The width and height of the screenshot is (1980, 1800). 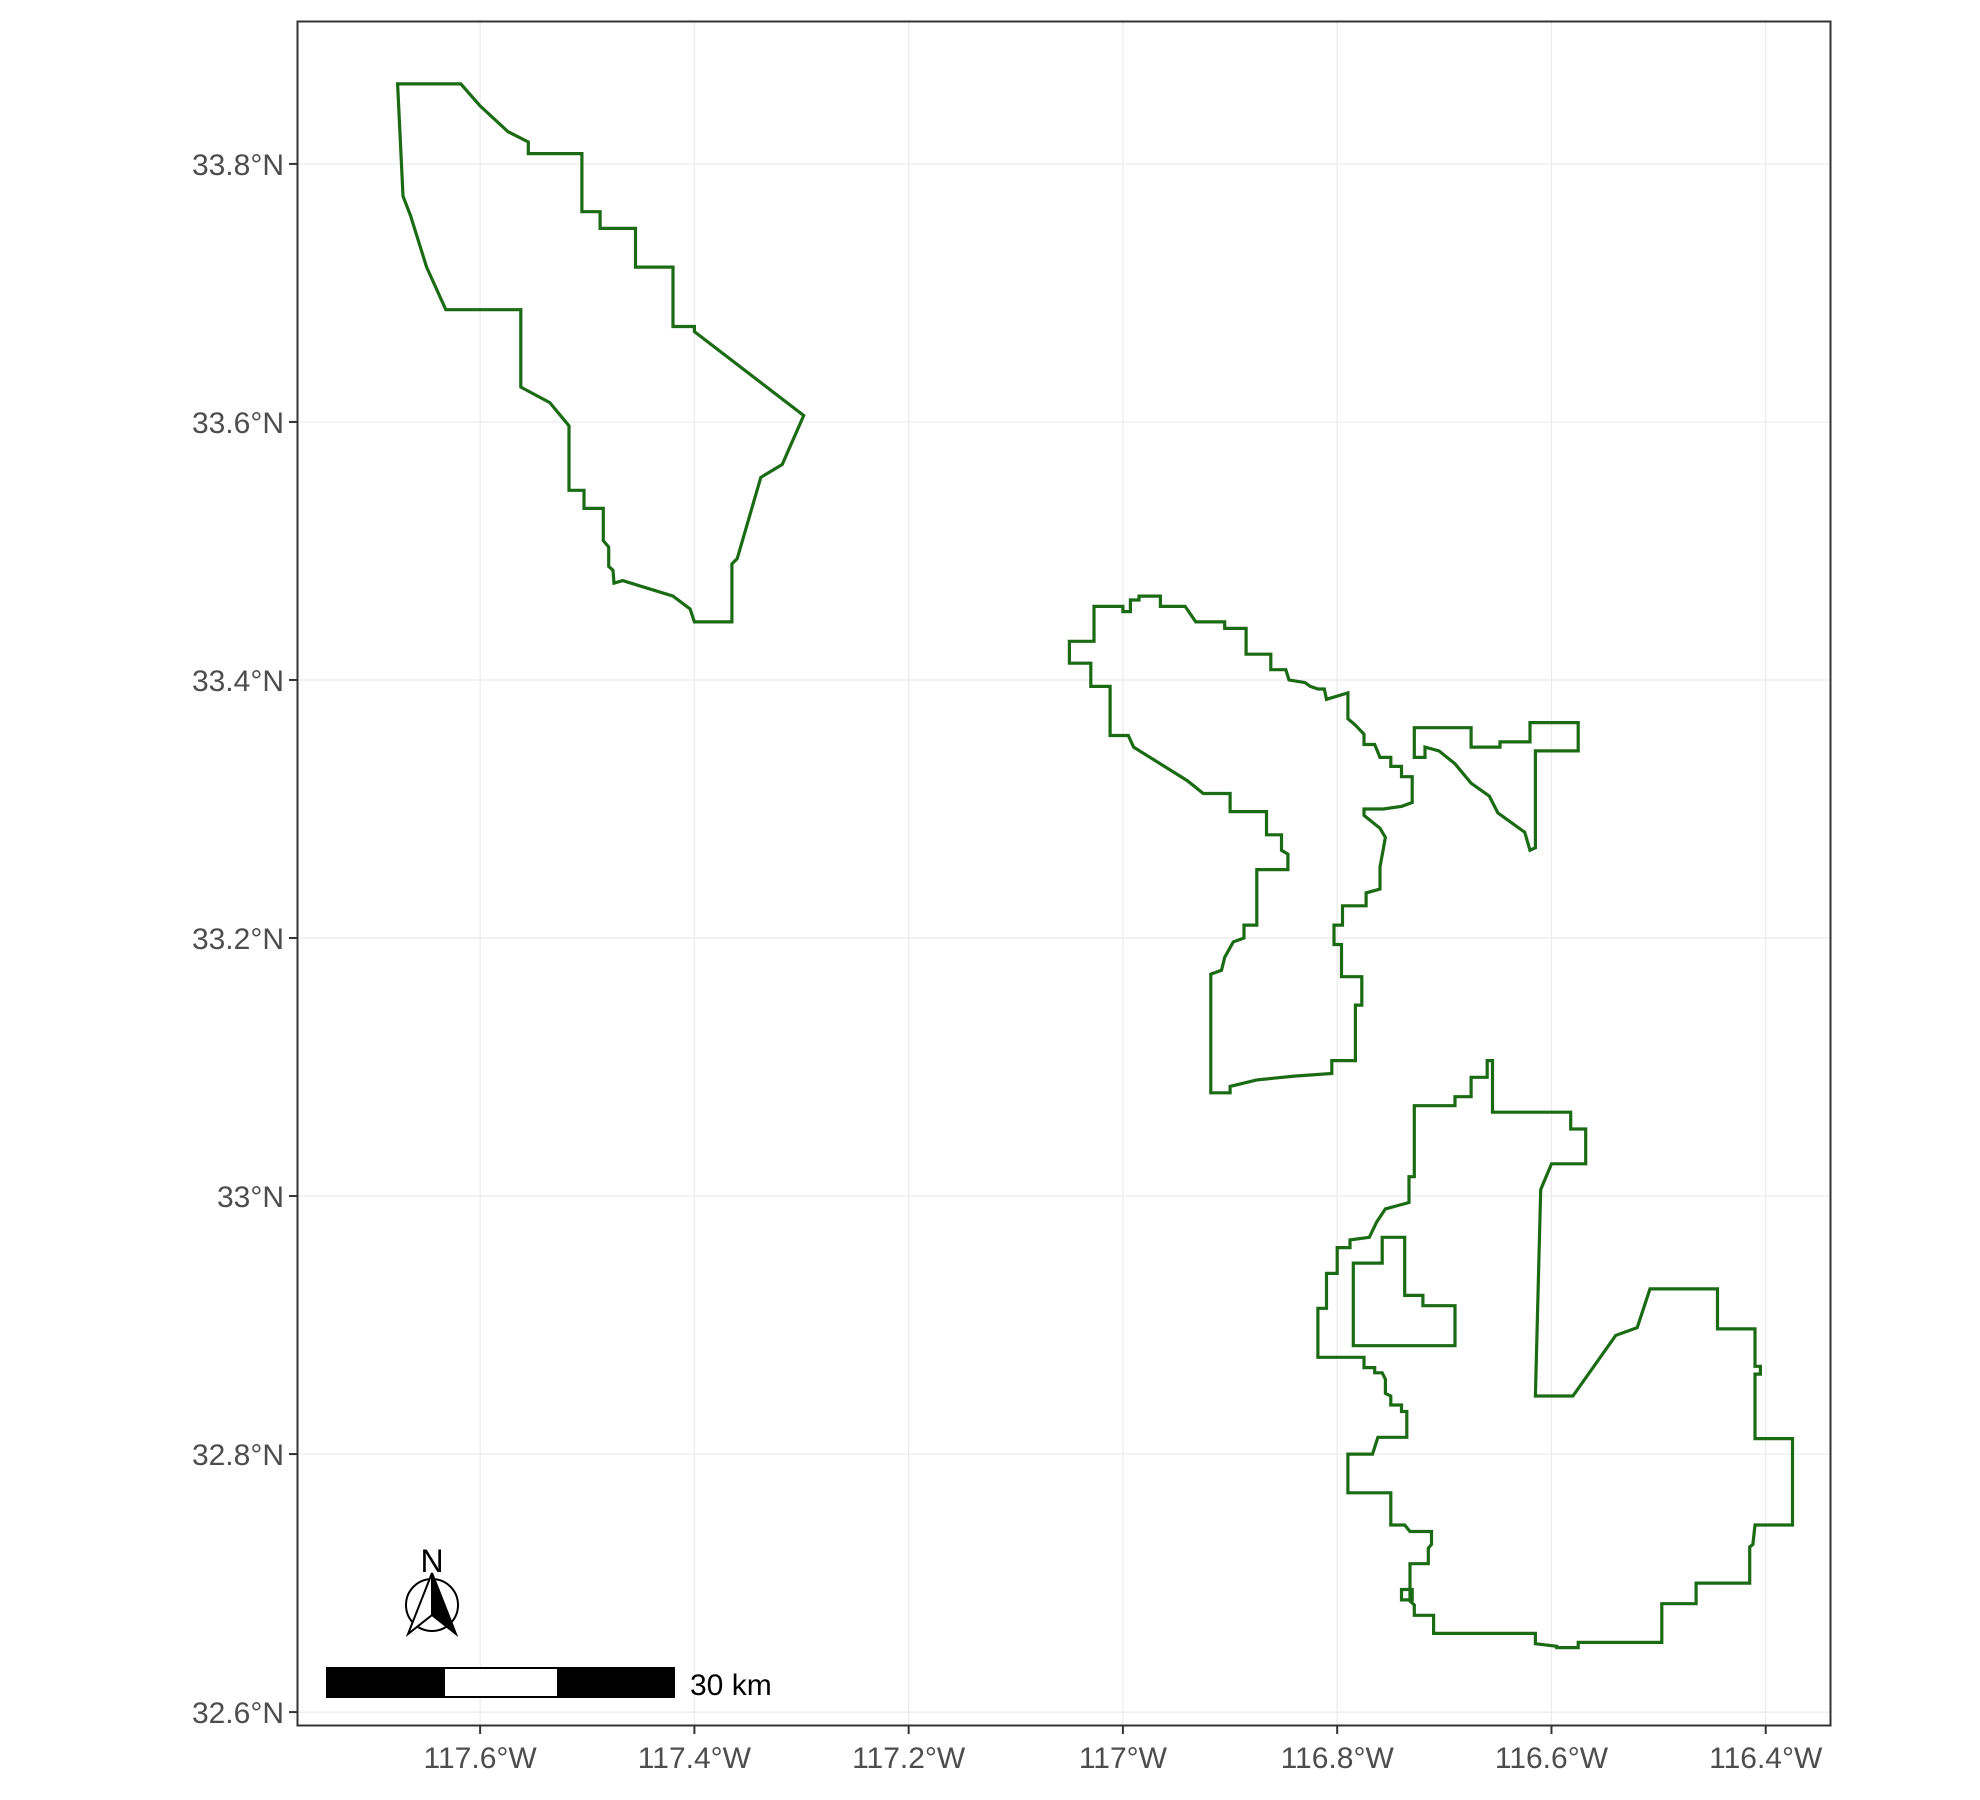 What do you see at coordinates (431, 1561) in the screenshot?
I see `north-arrow-label: N` at bounding box center [431, 1561].